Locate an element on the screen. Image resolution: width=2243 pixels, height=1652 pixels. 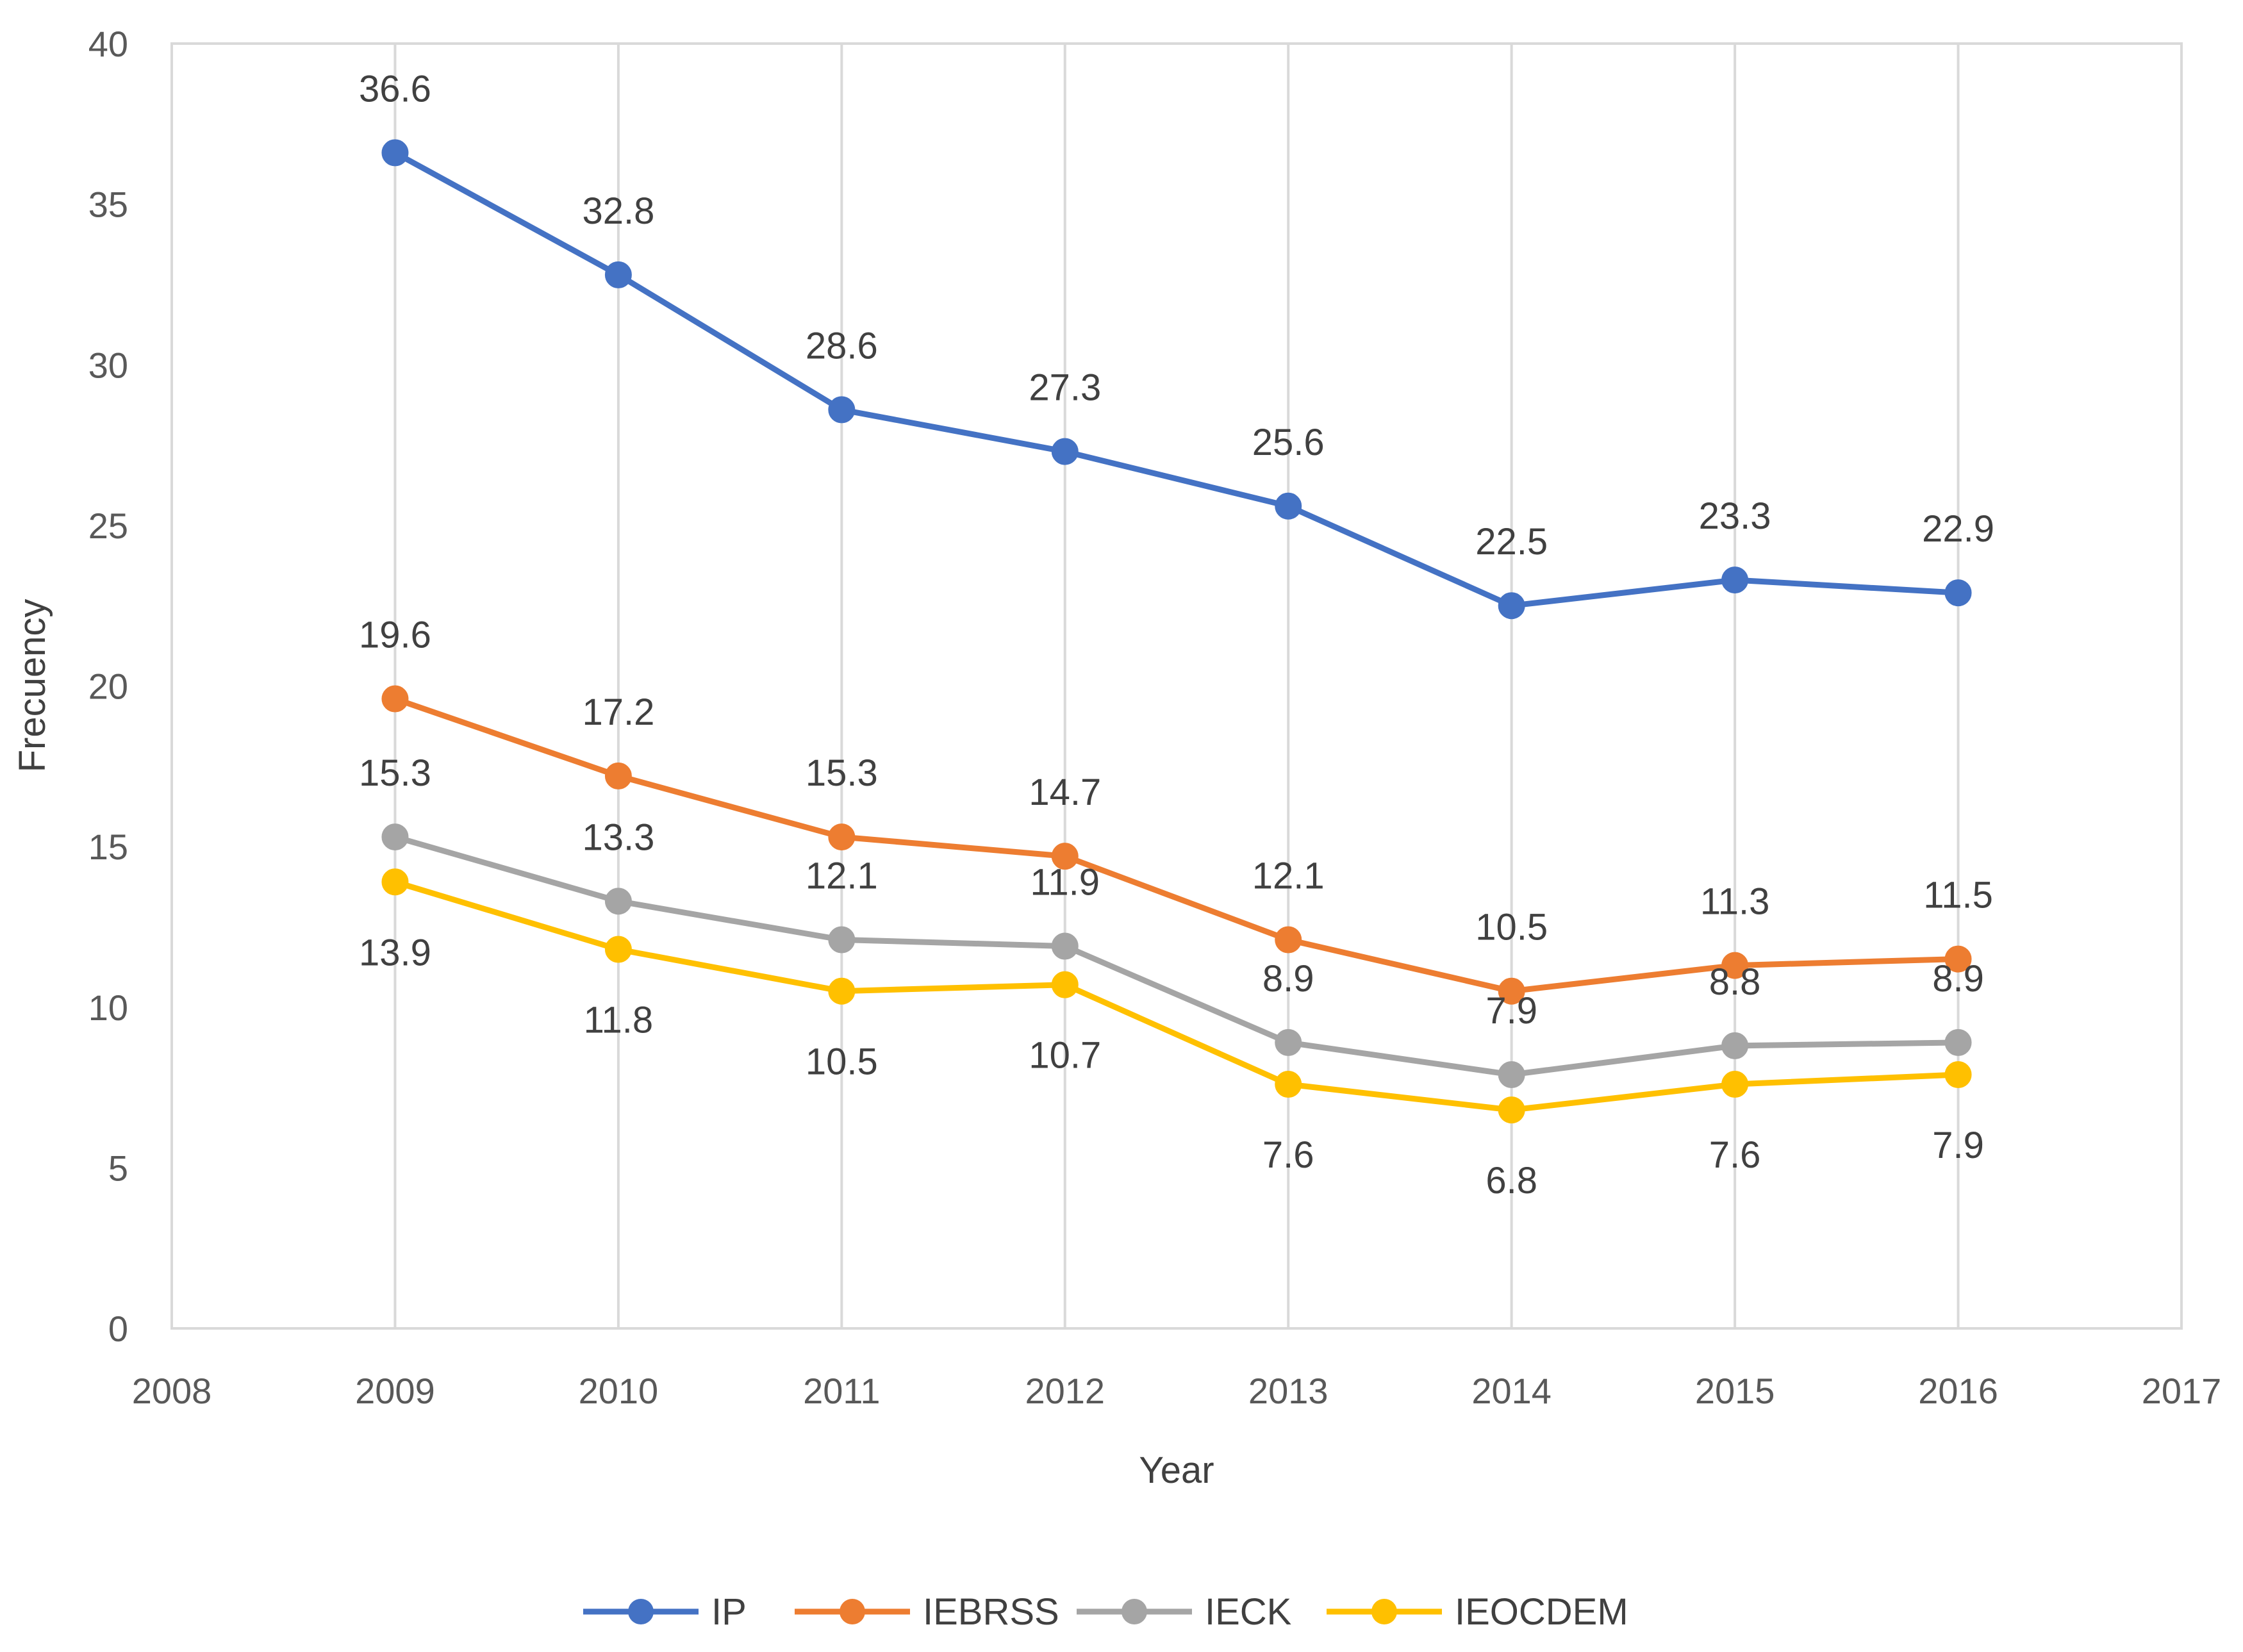
series-ieck is located at coordinates (1177, 956).